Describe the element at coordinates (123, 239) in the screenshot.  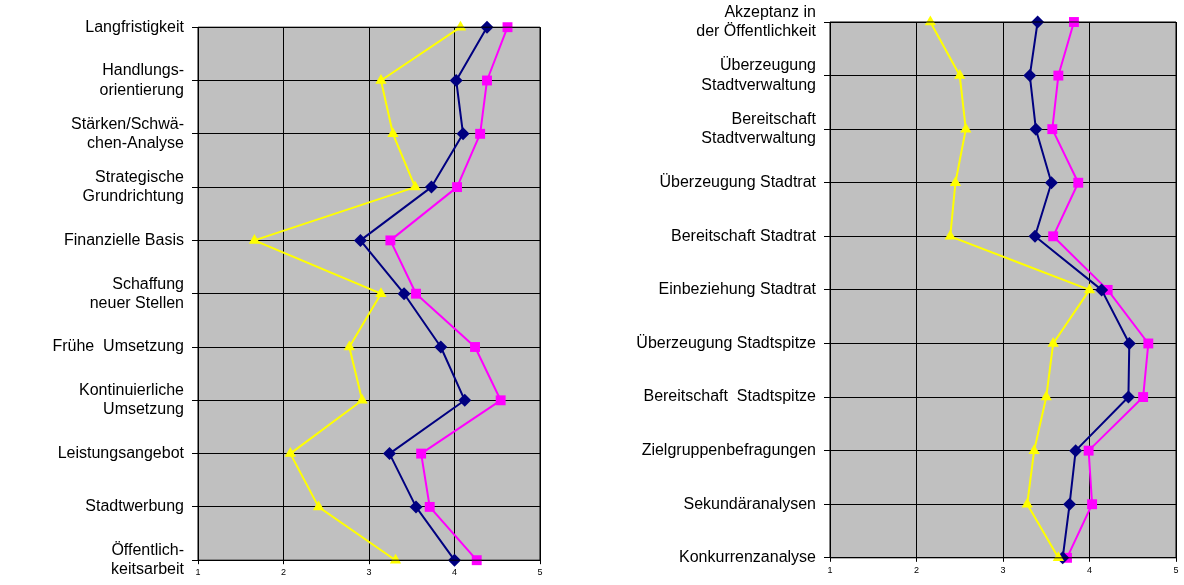
I see `y-tick-label: Finanzielle Basis` at that location.